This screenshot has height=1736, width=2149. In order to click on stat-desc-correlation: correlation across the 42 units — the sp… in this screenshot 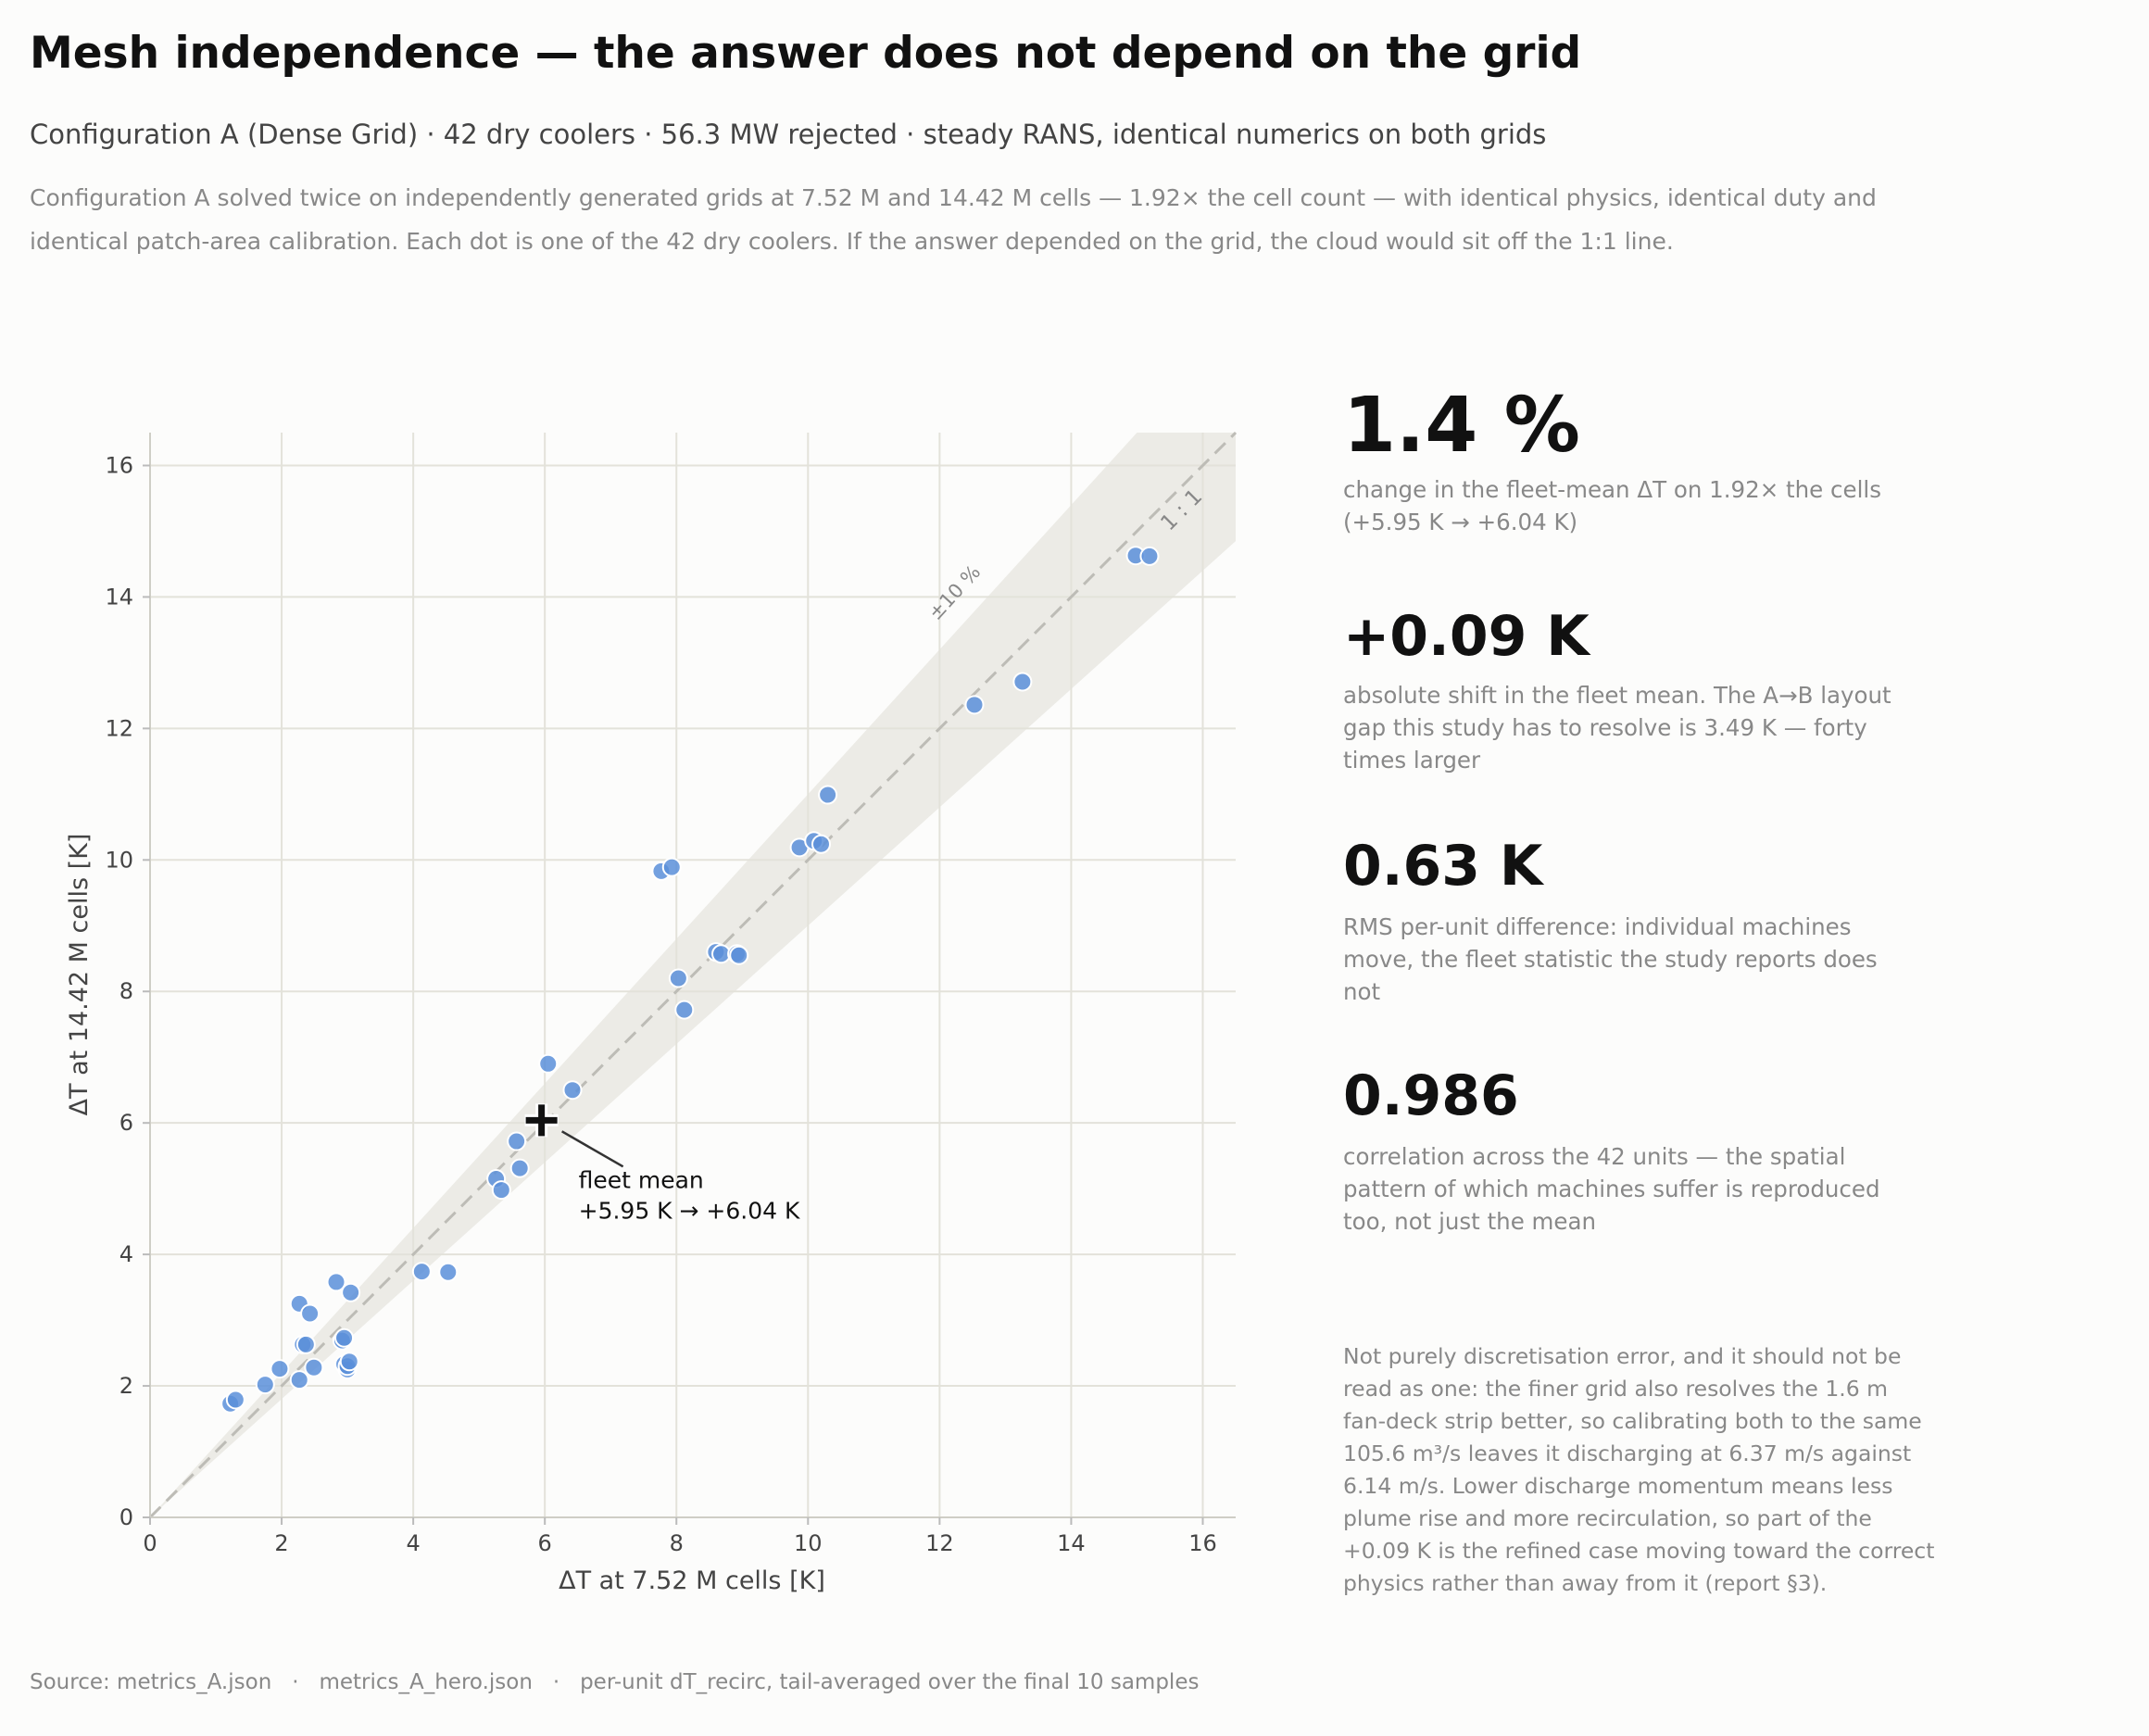, I will do `click(1611, 1189)`.